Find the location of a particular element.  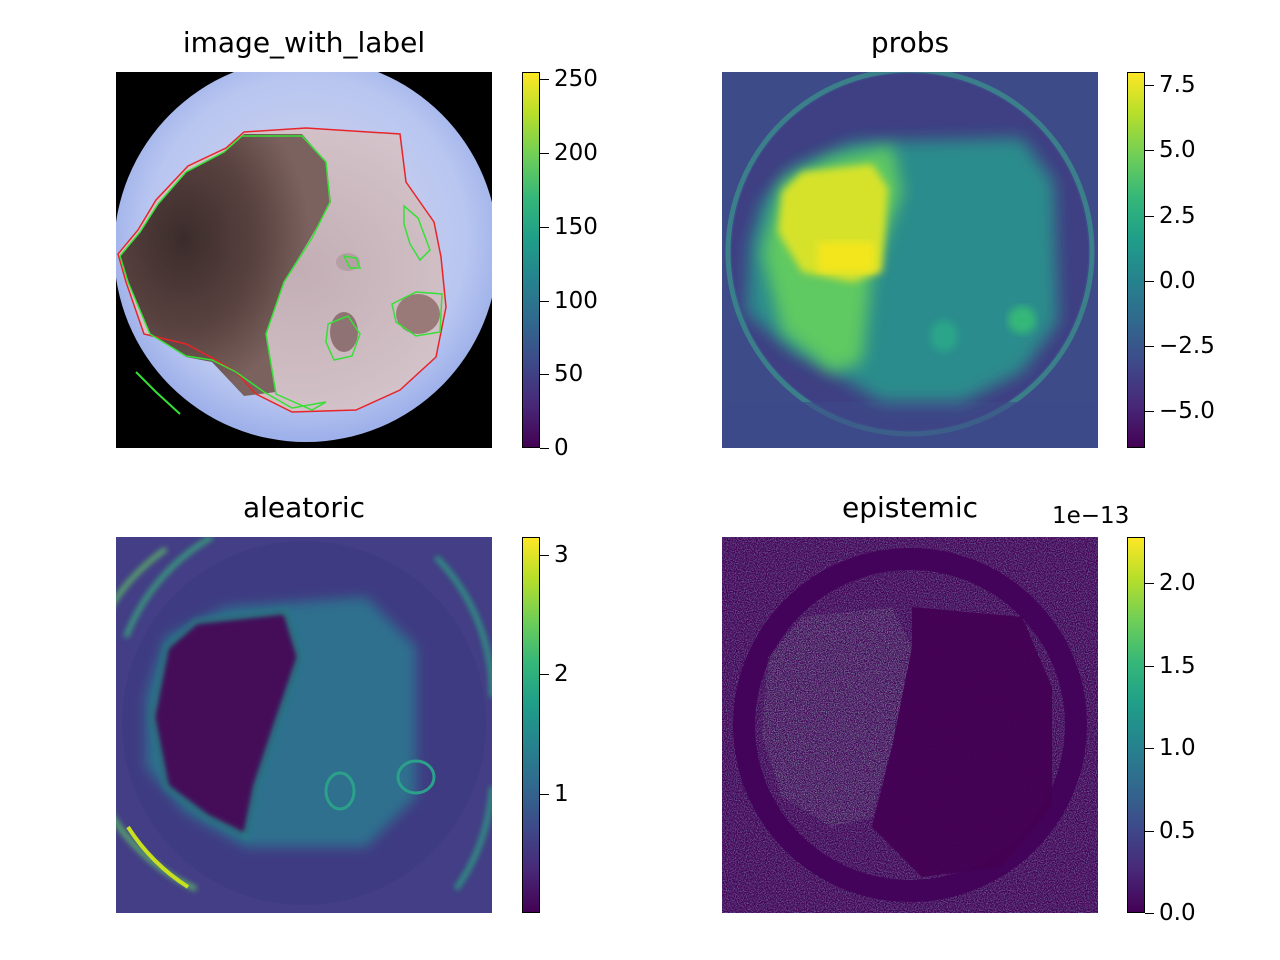

image-with-label-svg is located at coordinates (304, 260).